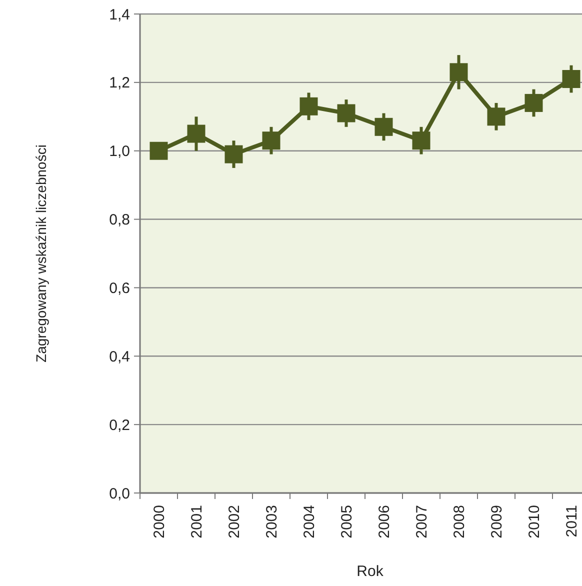  I want to click on y-tick-label: 0,6, so click(119, 288).